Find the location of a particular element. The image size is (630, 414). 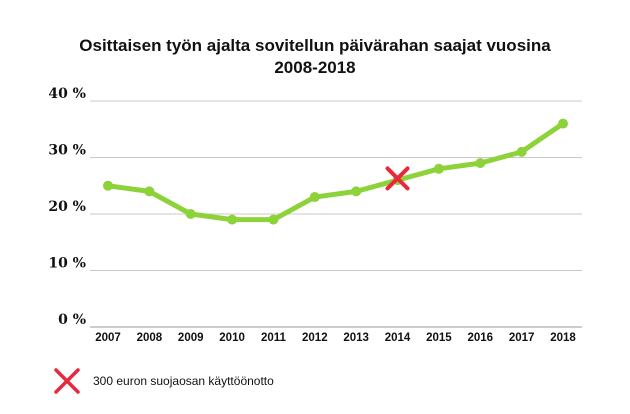

x-tick-label: 2016 is located at coordinates (480, 338).